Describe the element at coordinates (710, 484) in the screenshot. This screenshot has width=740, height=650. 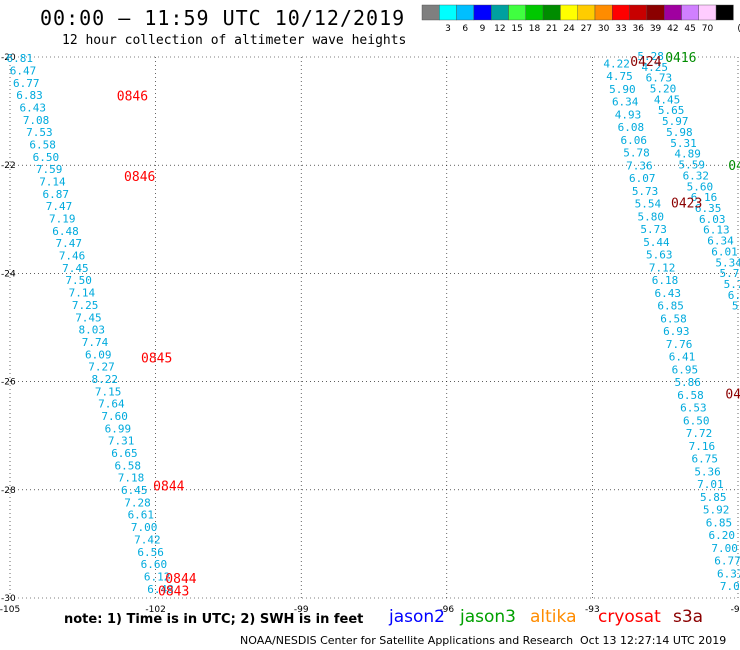
I see `swh-value: 7.01` at that location.